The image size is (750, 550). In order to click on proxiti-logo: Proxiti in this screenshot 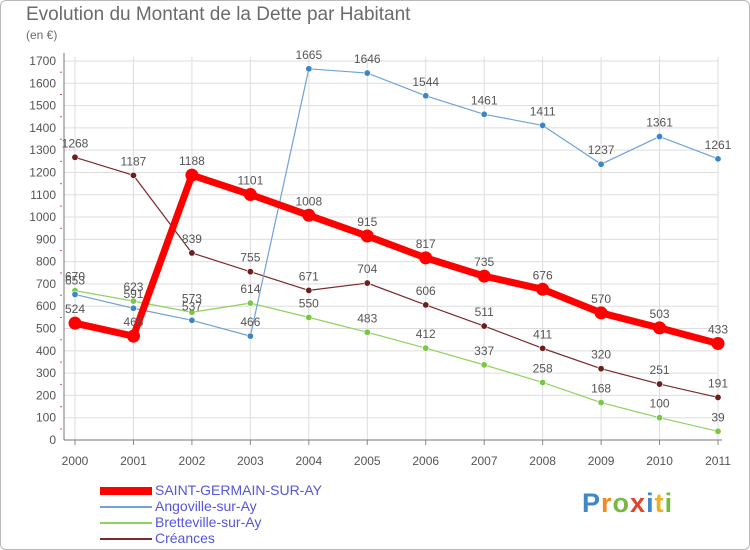, I will do `click(628, 503)`.